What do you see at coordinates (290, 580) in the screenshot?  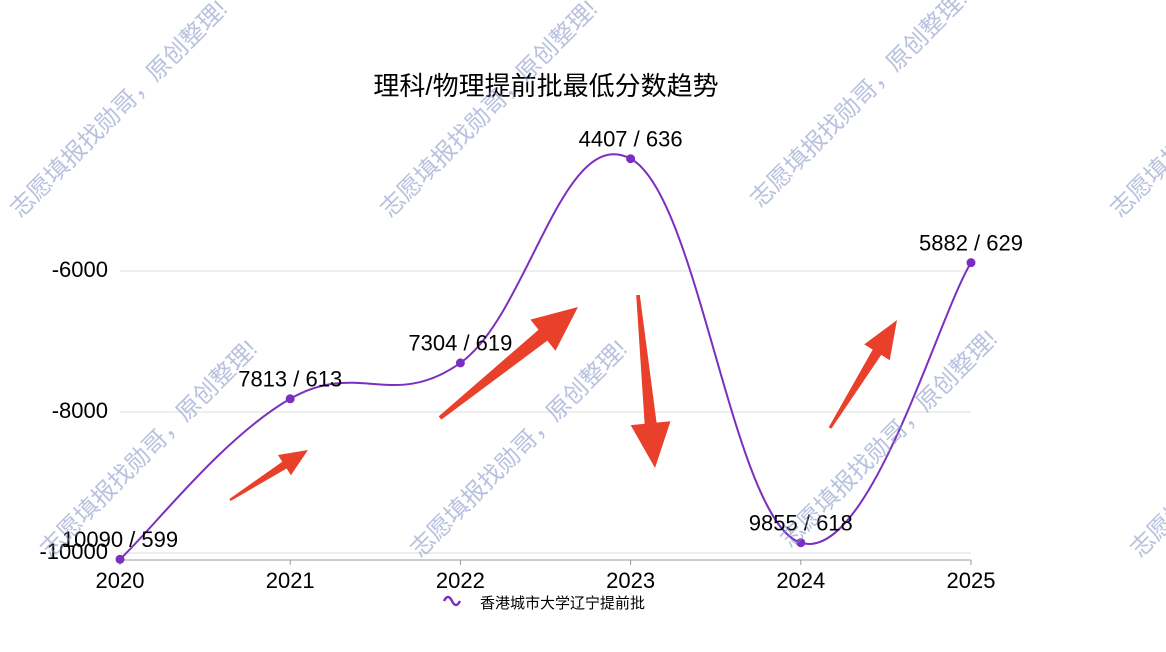 I see `x-tick-label: 2021` at bounding box center [290, 580].